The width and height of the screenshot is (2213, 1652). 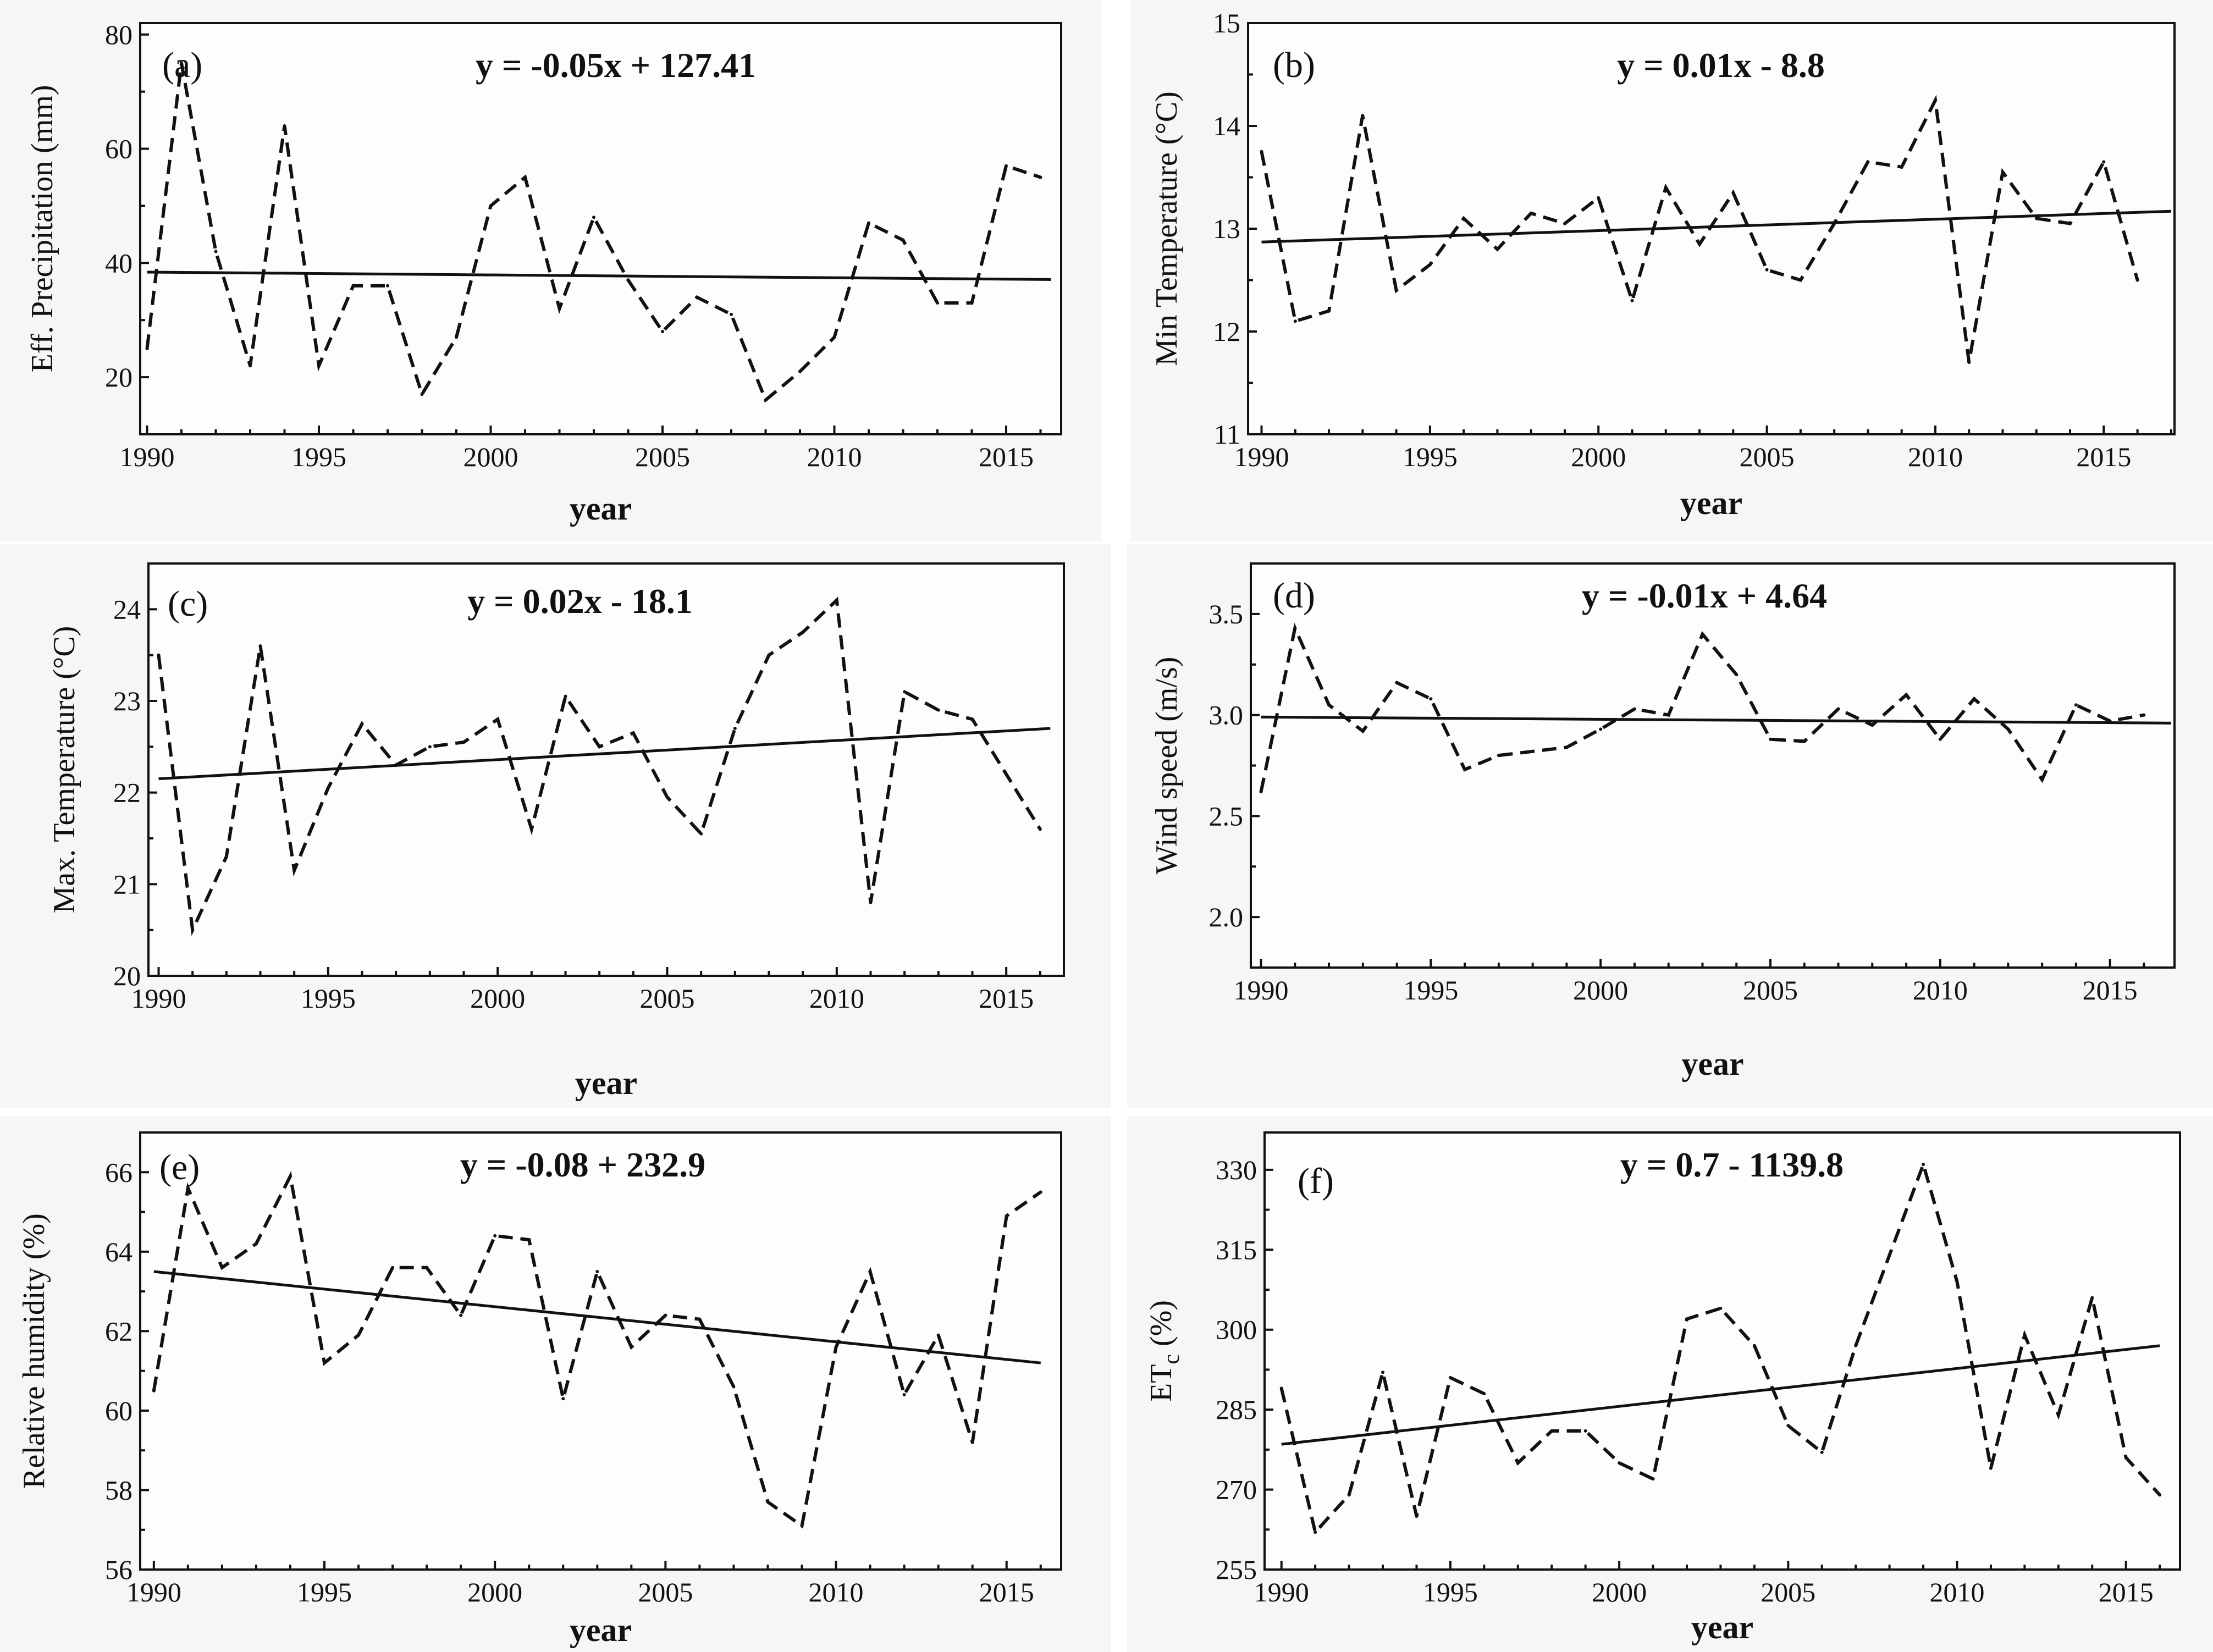 I want to click on x-tick-label: 1990, so click(x=154, y=1592).